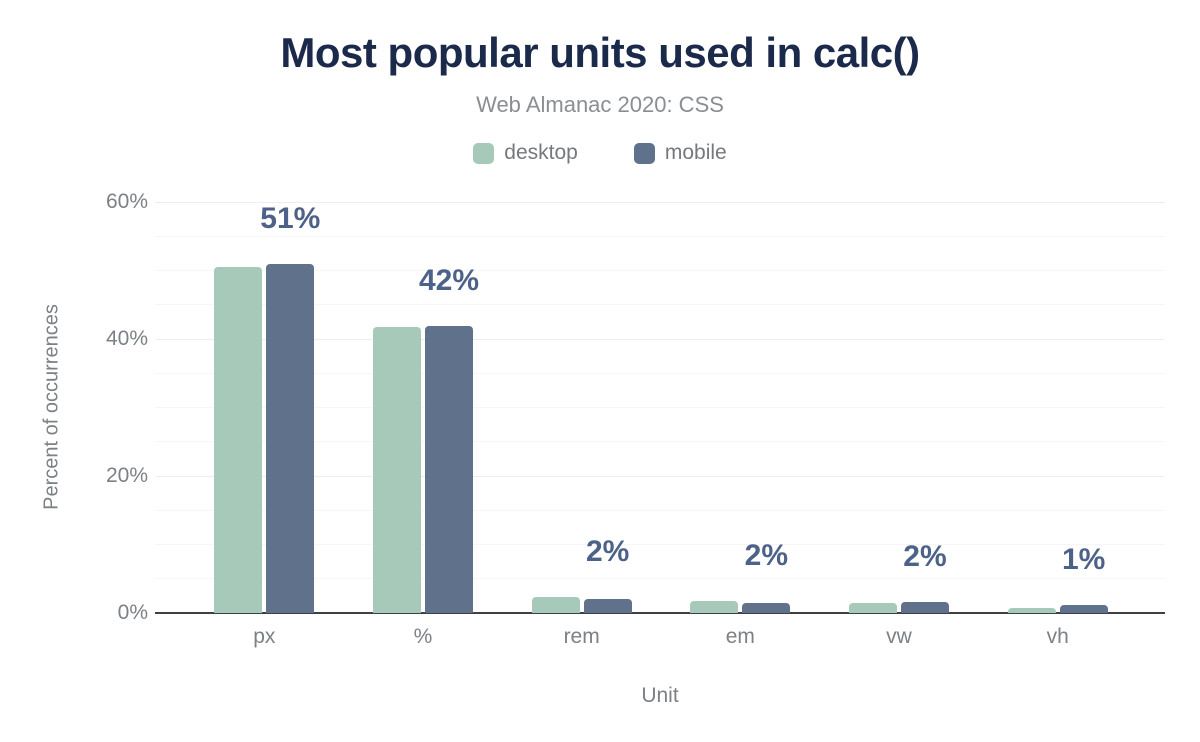 The image size is (1200, 742). Describe the element at coordinates (290, 218) in the screenshot. I see `value-label-px: 51%` at that location.